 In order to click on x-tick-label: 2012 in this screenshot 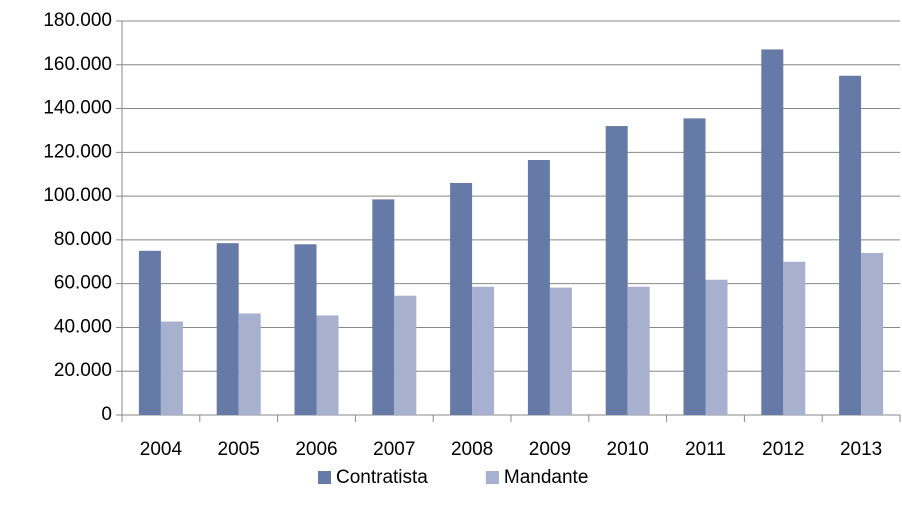, I will do `click(783, 449)`.